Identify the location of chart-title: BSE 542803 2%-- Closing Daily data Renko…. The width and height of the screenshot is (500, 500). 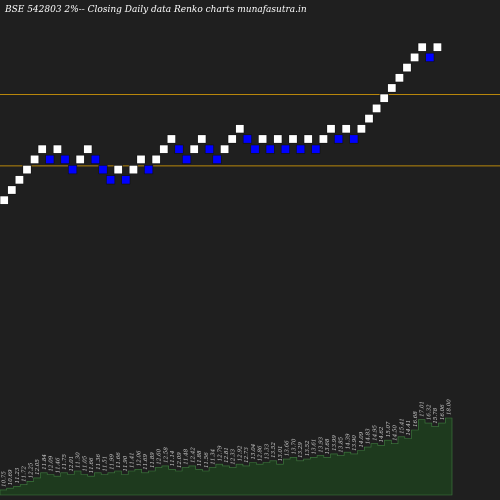
(155, 10).